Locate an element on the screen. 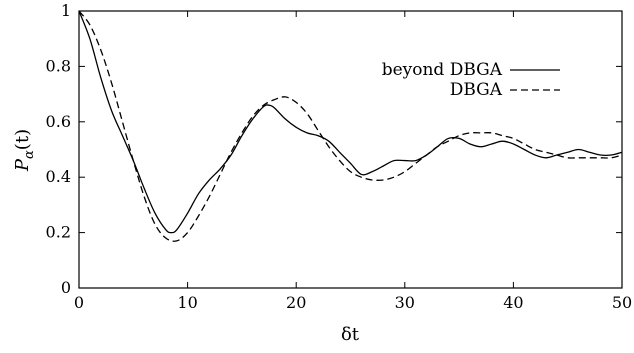 This screenshot has height=353, width=634. y-tick-label: 0 is located at coordinates (66, 287).